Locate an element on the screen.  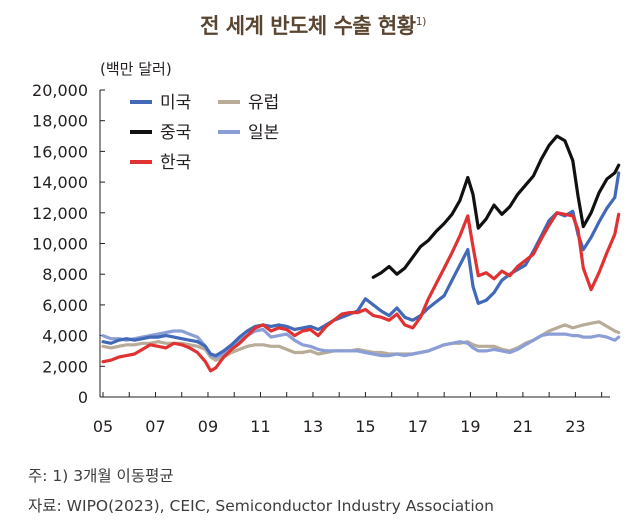
y-axis-label: (백만 달러) is located at coordinates (136, 69).